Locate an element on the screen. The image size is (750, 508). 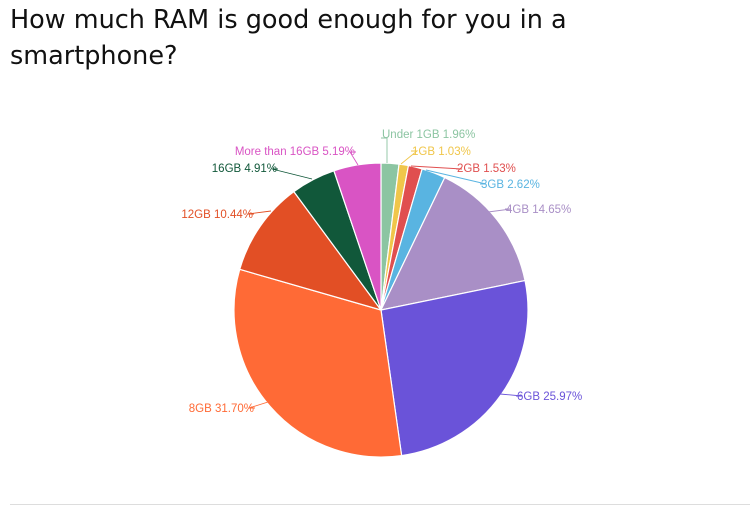
pie-slice-8gb is located at coordinates (318, 363).